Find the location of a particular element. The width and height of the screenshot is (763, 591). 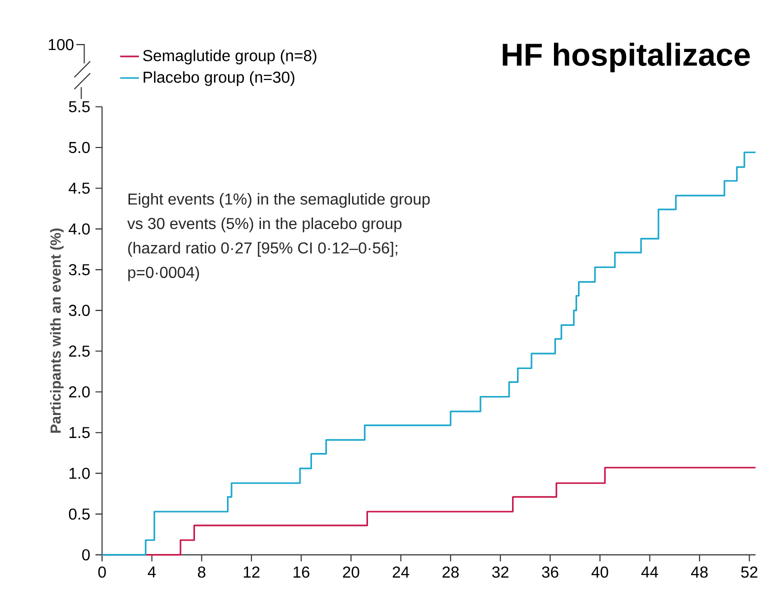

annotation: p=0·0004) is located at coordinates (163, 274).